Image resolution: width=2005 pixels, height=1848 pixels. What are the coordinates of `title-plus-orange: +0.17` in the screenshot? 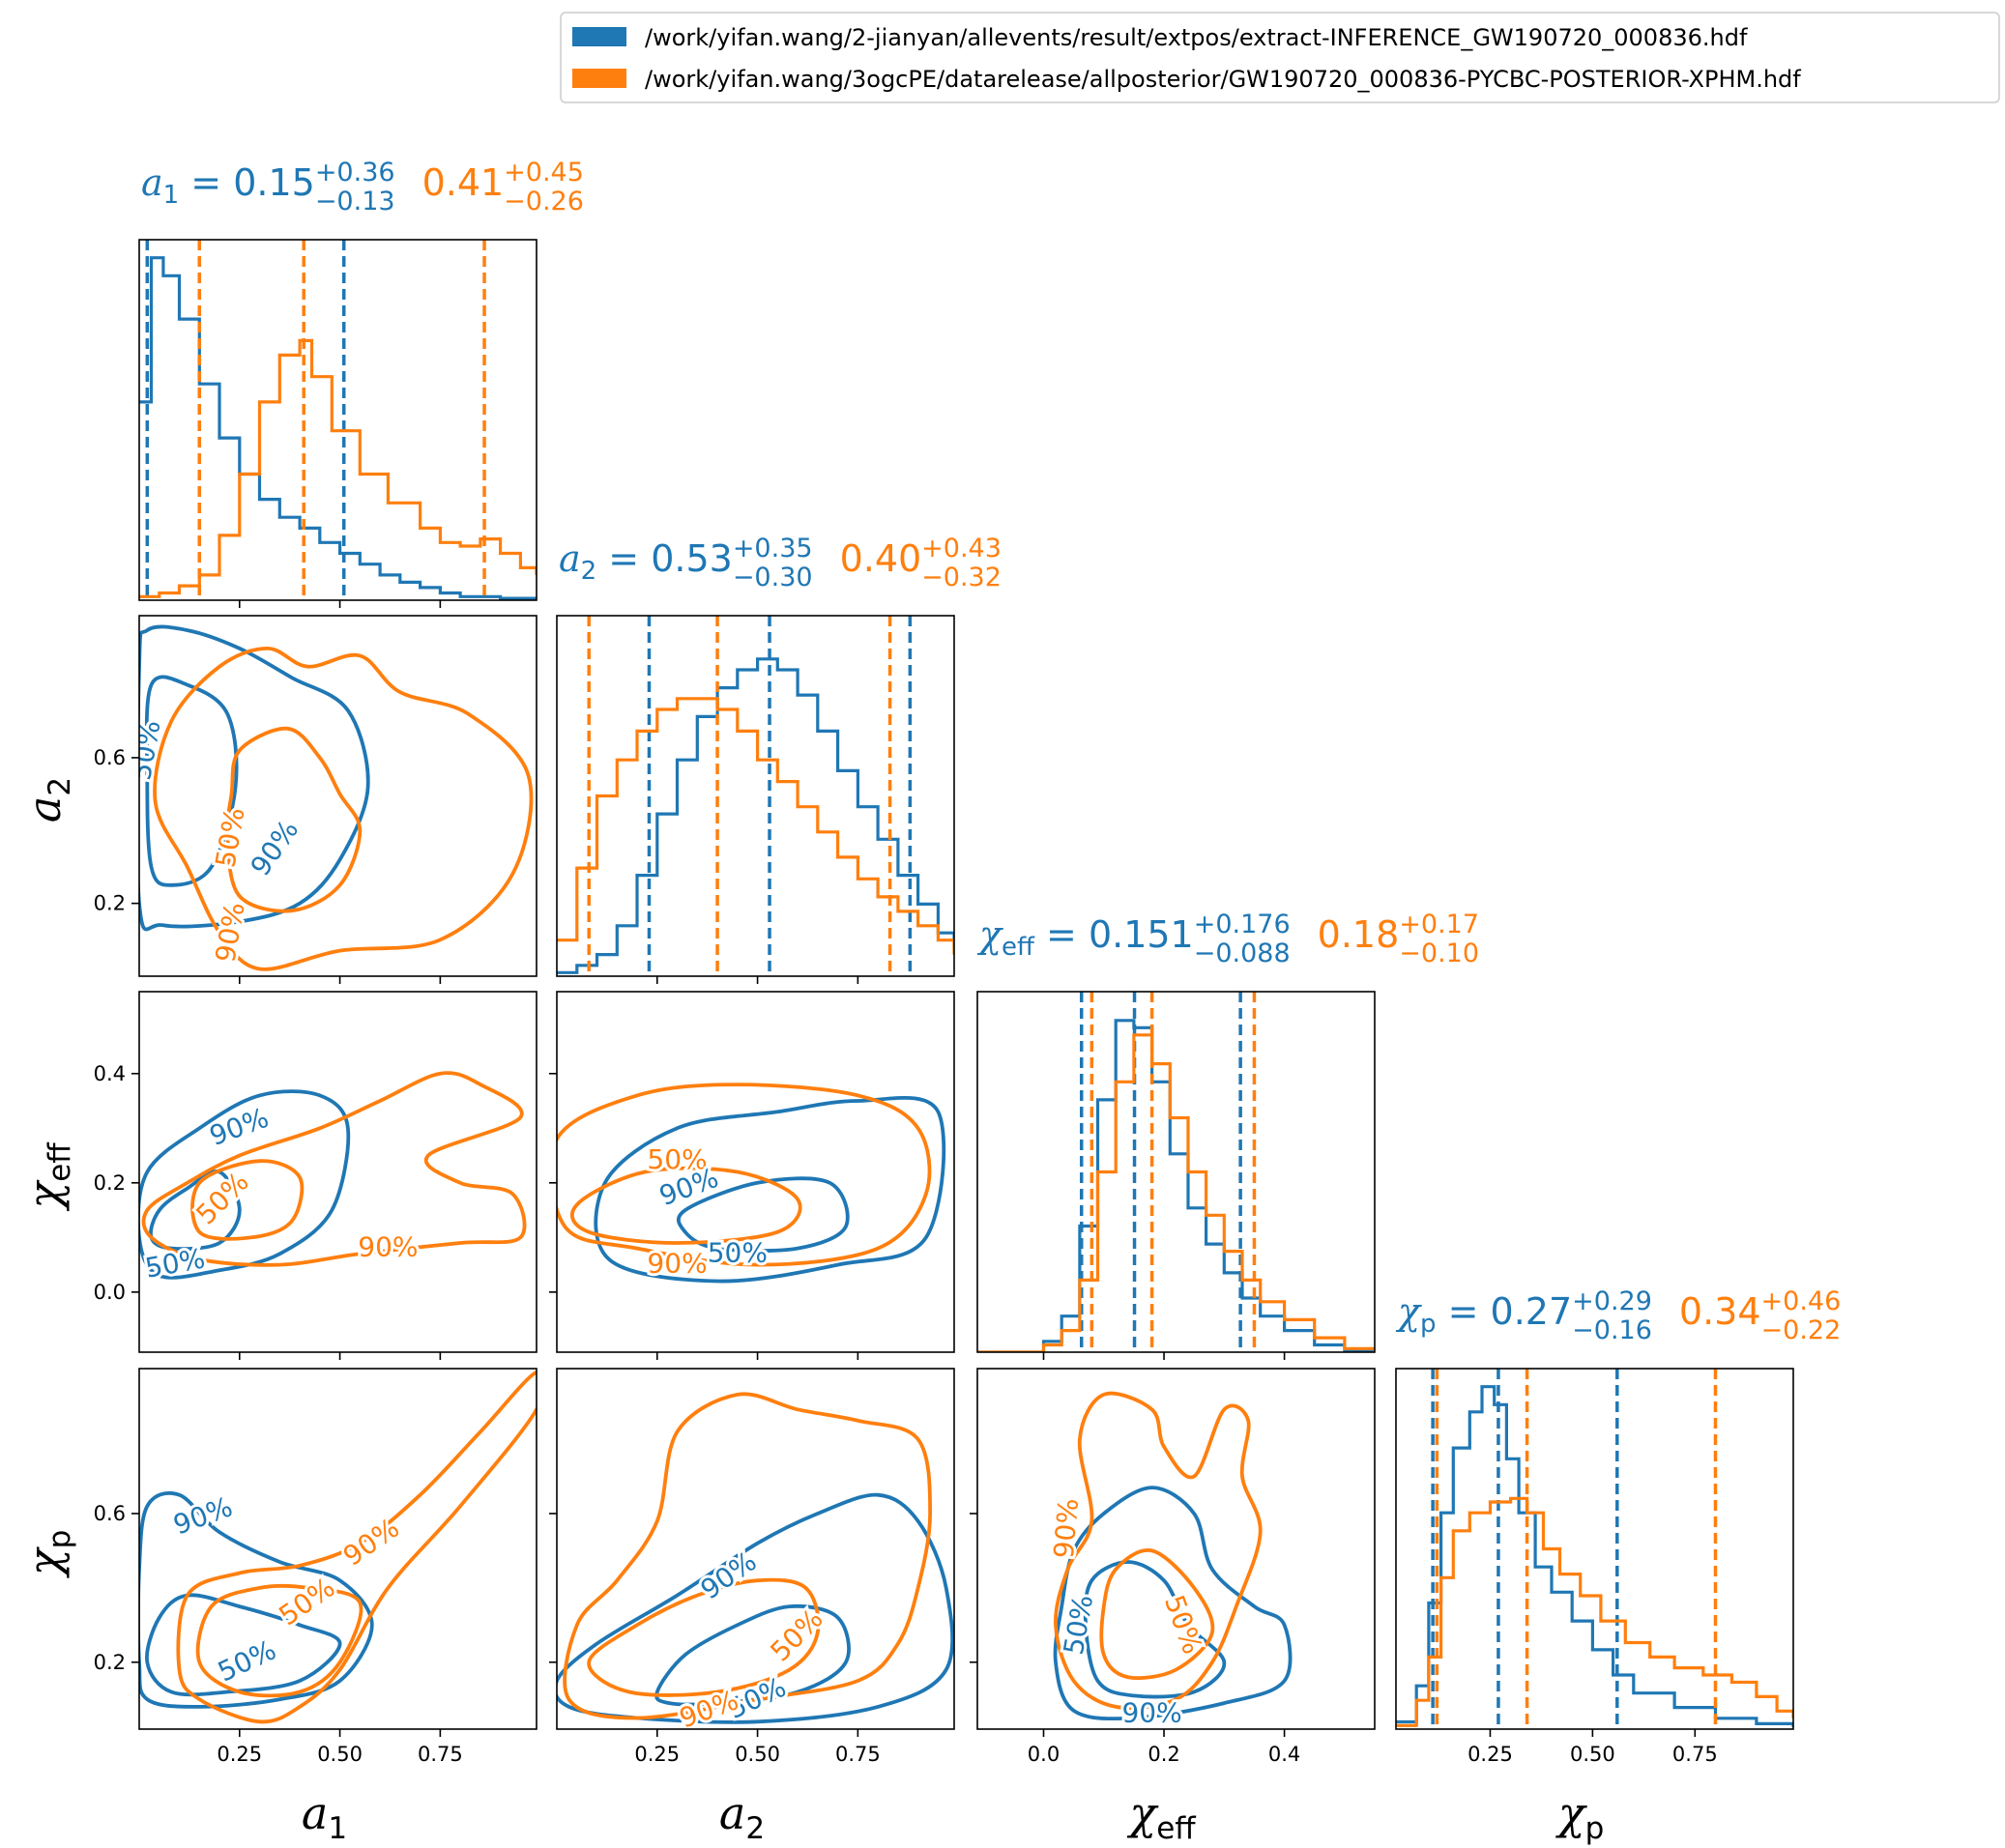 It's located at (1439, 924).